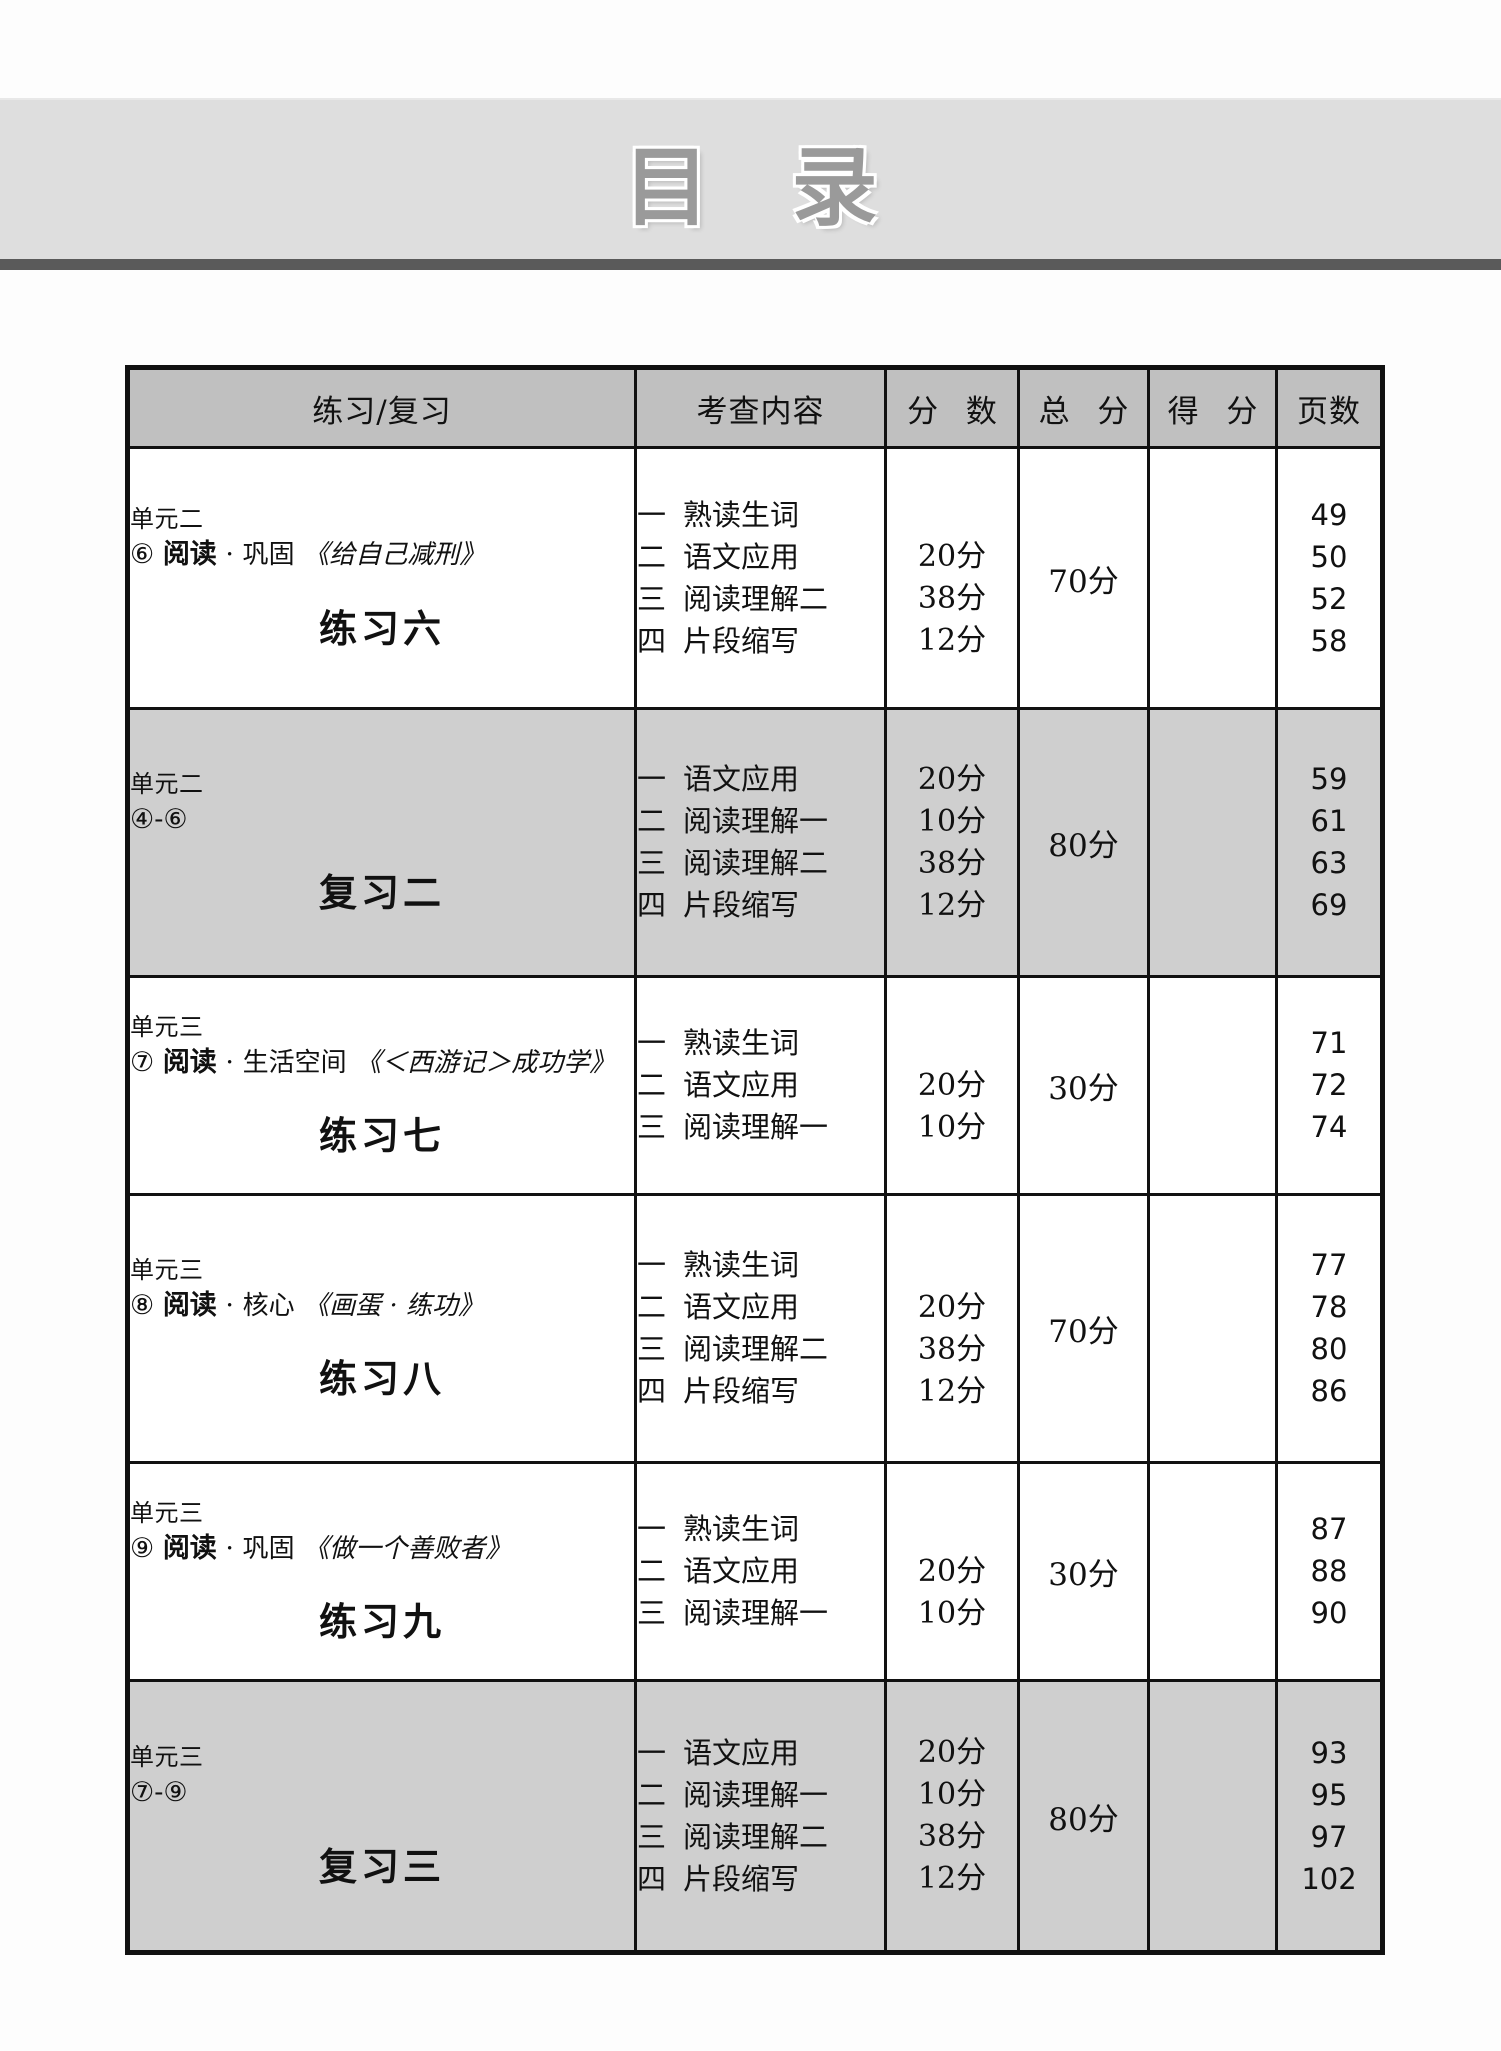 Image resolution: width=1501 pixels, height=2051 pixels. What do you see at coordinates (1329, 1349) in the screenshot?
I see `page-number: 80` at bounding box center [1329, 1349].